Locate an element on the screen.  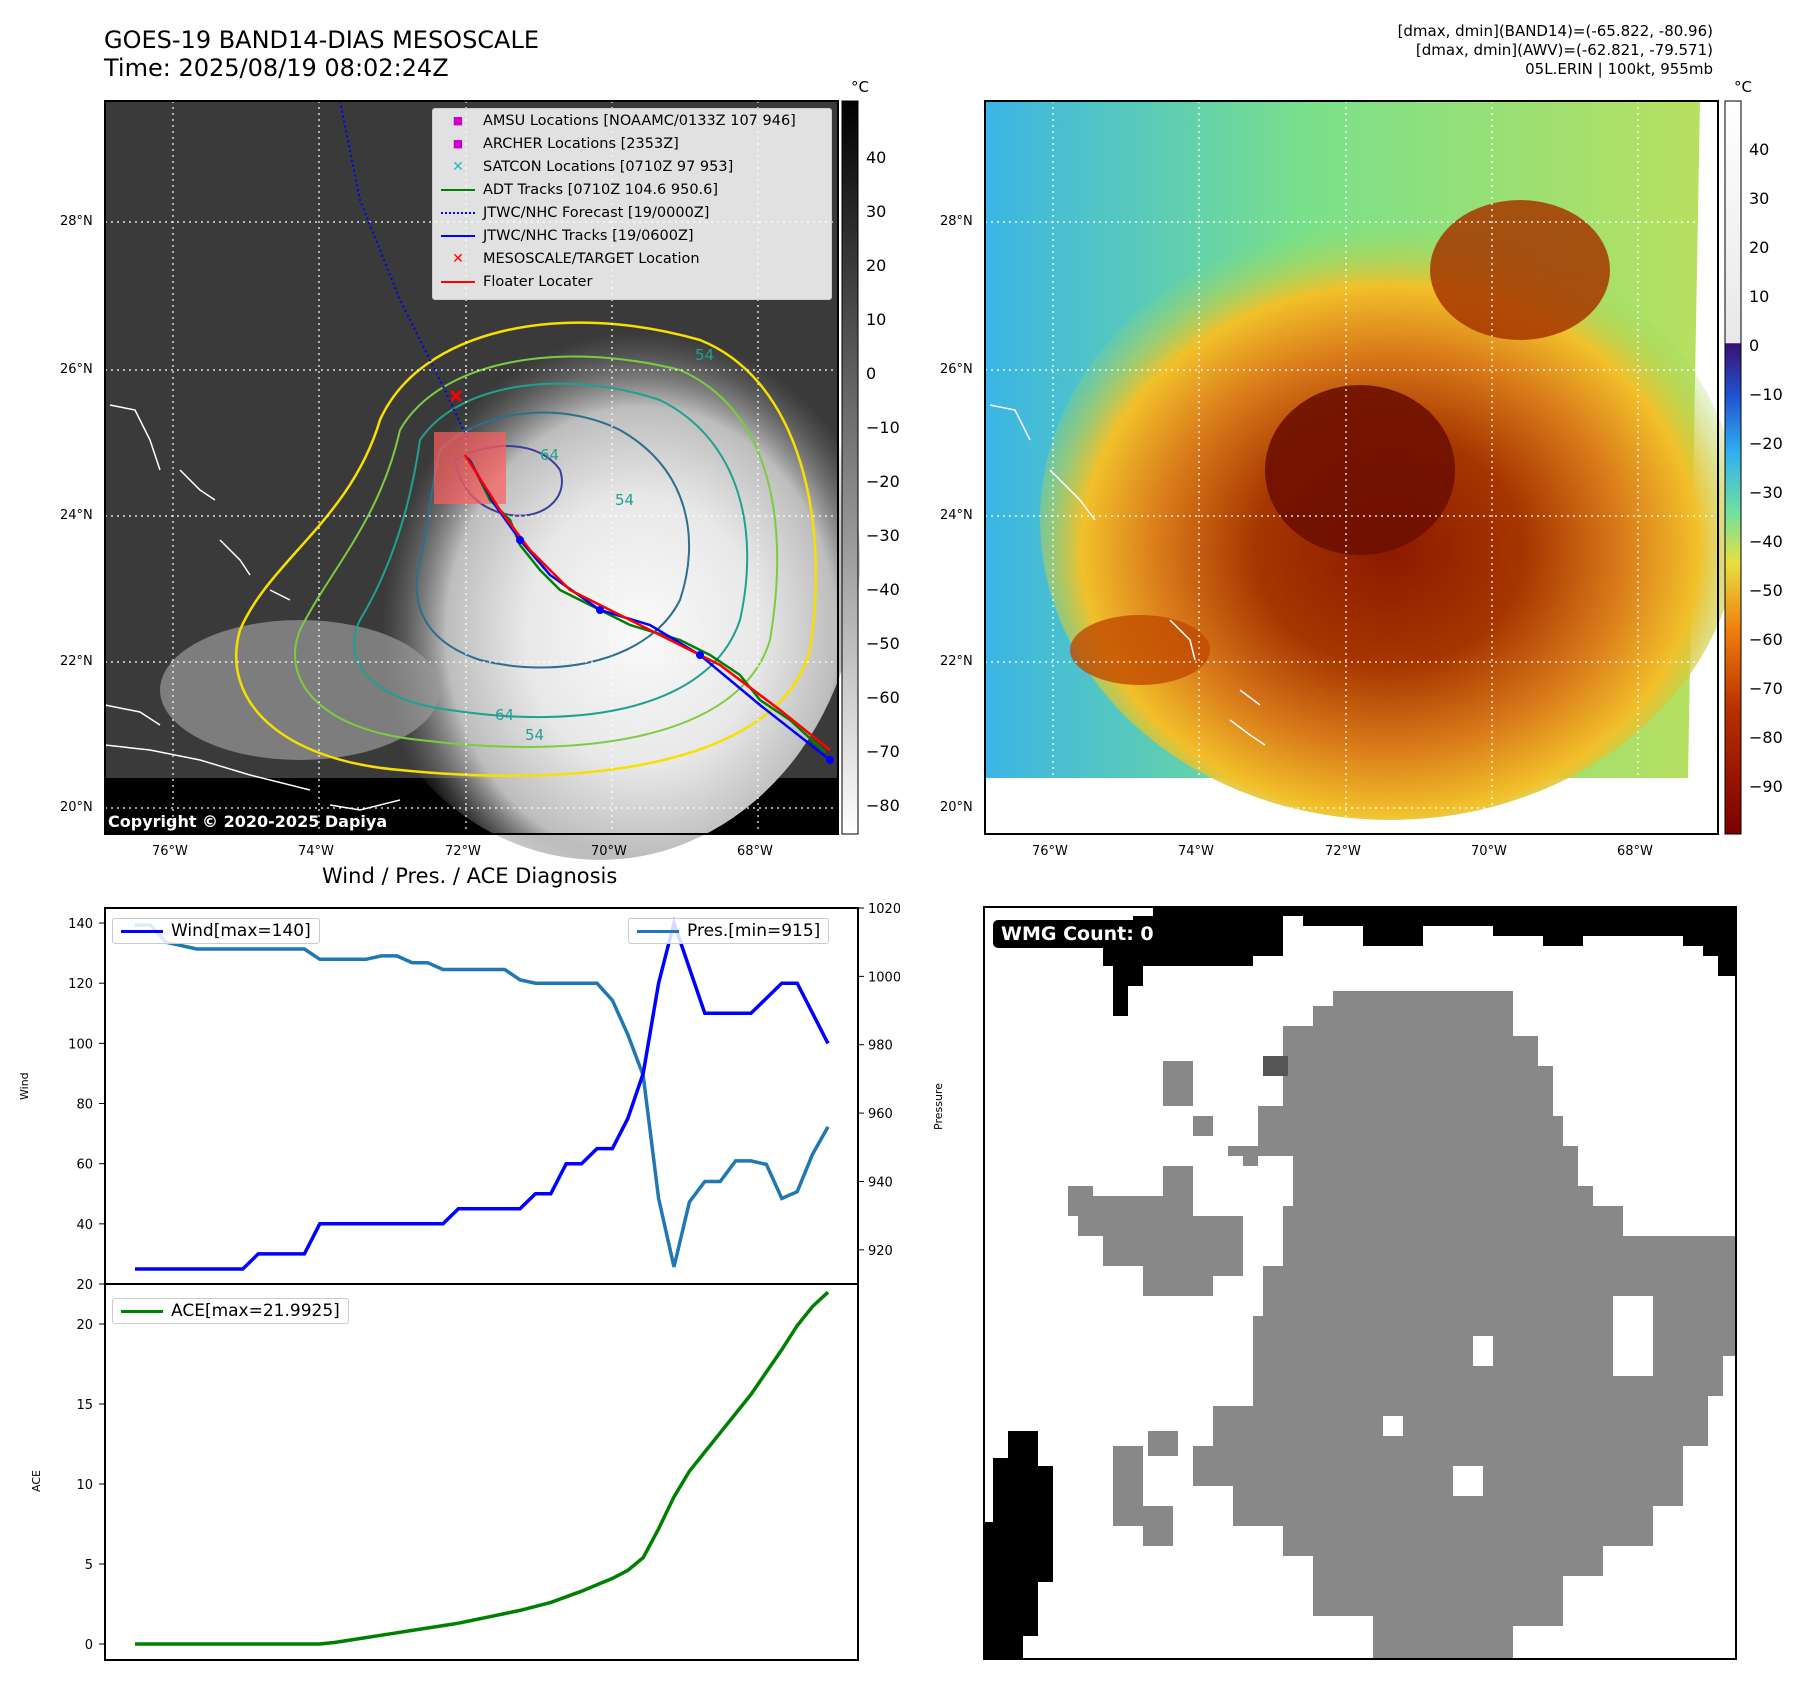
color-cb-tick: −80 is located at coordinates (1766, 737).